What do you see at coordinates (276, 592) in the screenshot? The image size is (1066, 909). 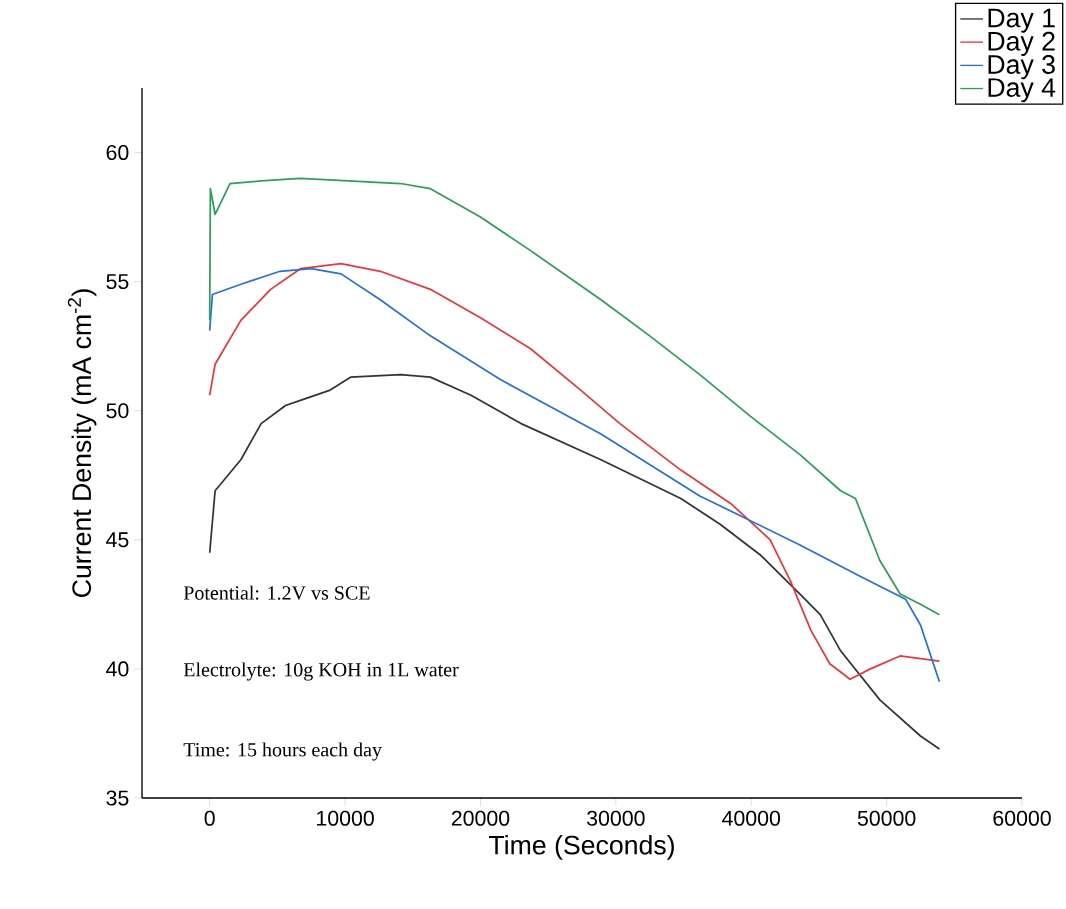 I see `annotation: Potential: 1.2V vs SCE` at bounding box center [276, 592].